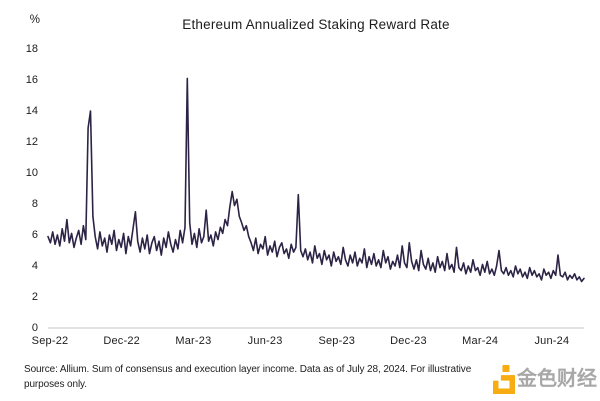  I want to click on y-tick-label: 18, so click(31, 49).